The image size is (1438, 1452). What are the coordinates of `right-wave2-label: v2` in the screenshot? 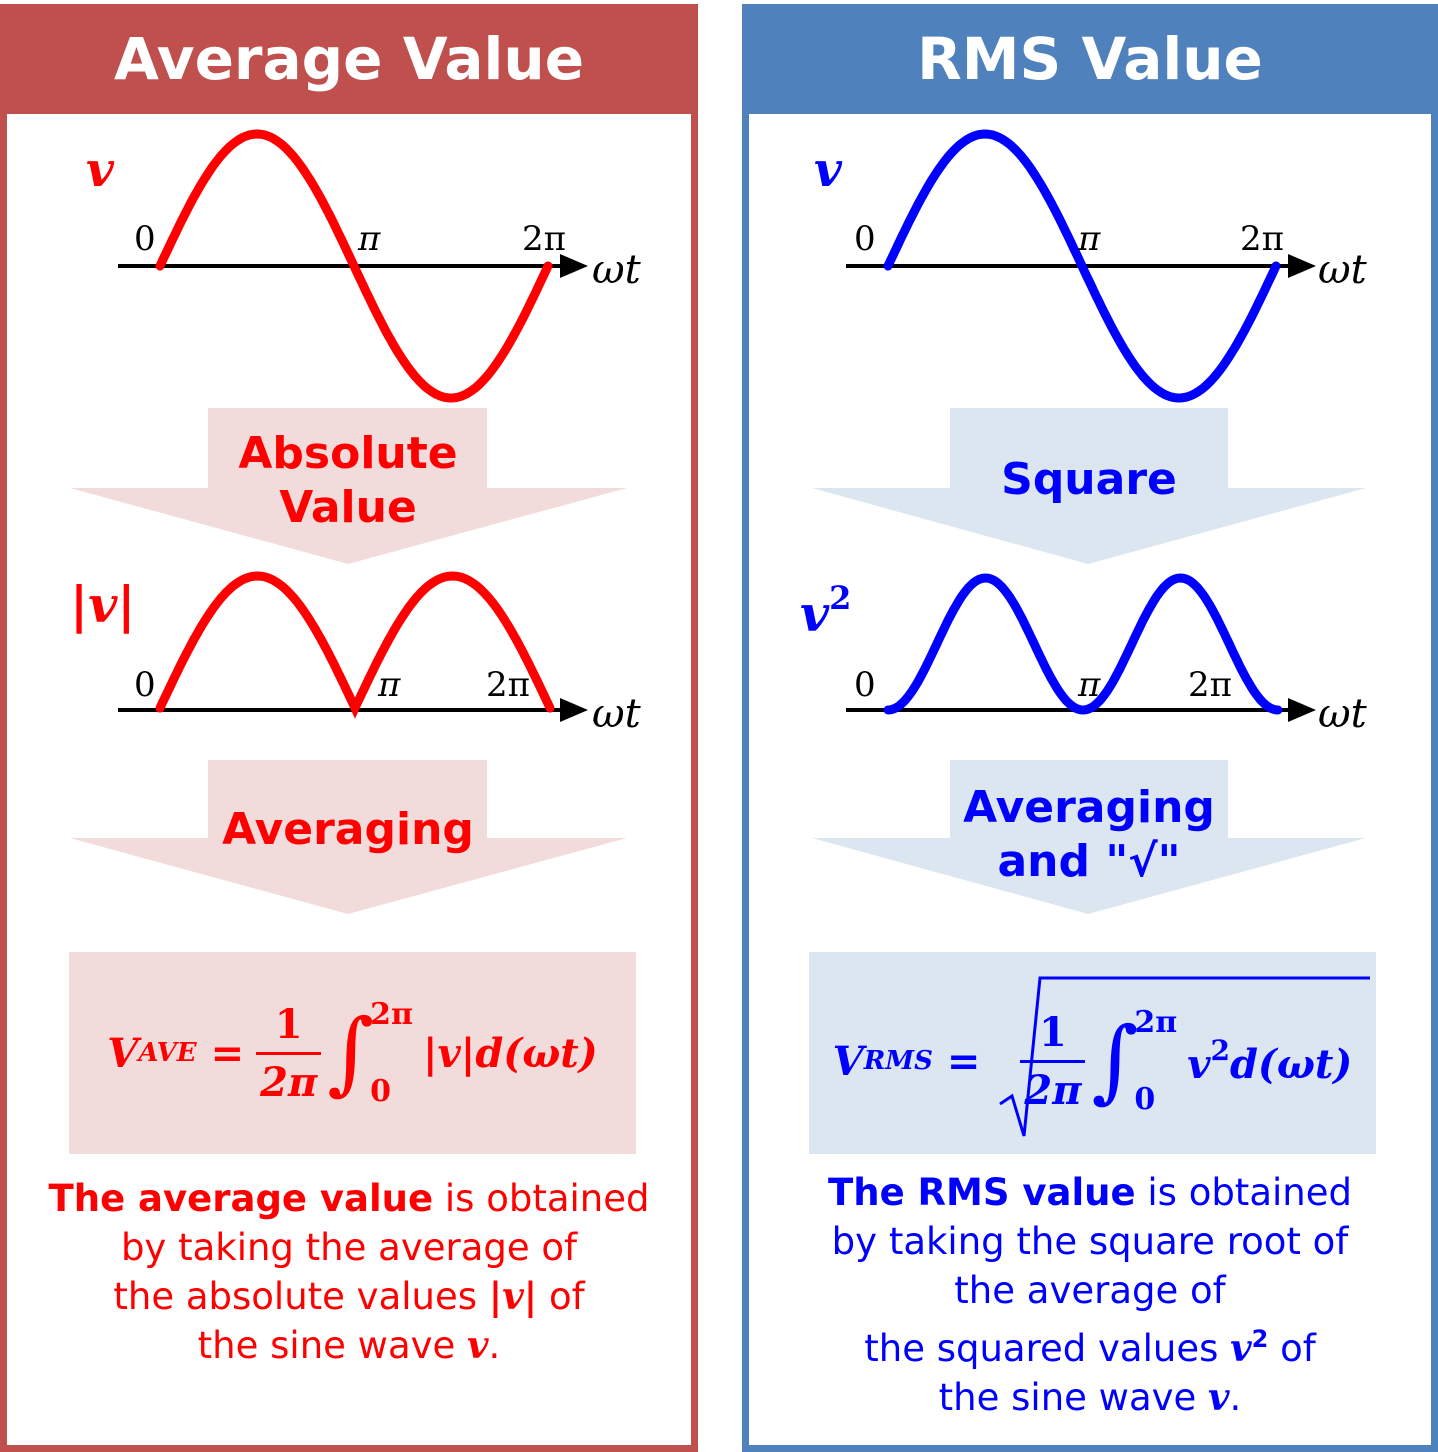 It's located at (825, 610).